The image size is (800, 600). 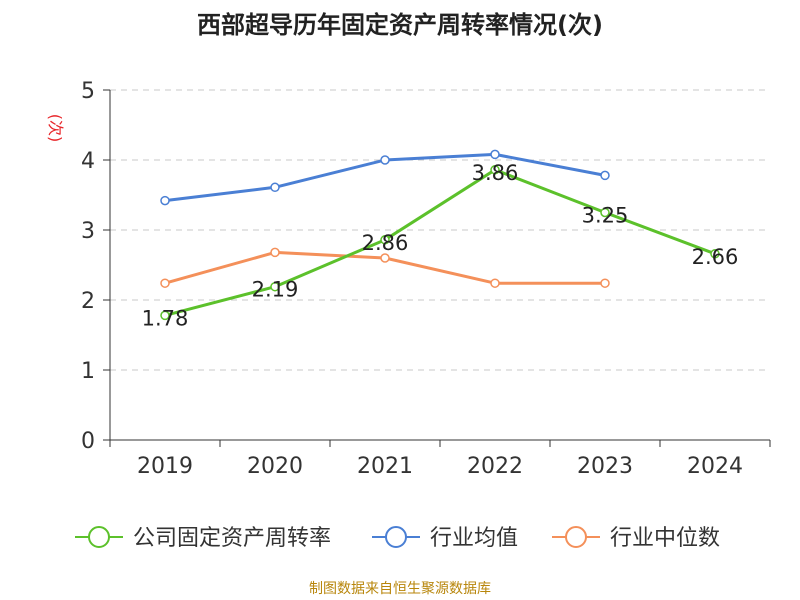 I want to click on y-tick-label: 4, so click(x=88, y=161).